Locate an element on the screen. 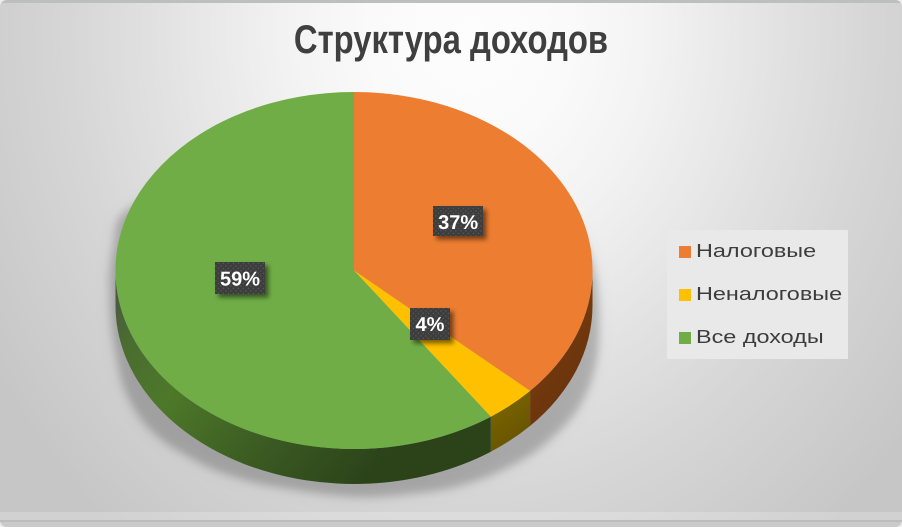  svg-text: 4% is located at coordinates (430, 325).